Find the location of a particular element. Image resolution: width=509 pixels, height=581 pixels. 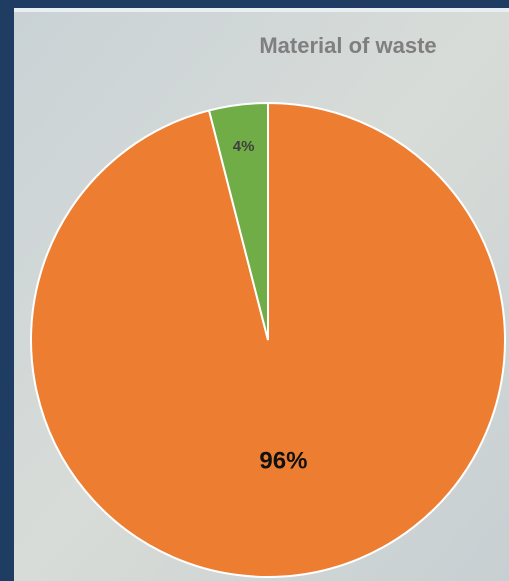

chart-title: Material of waste is located at coordinates (347, 45).